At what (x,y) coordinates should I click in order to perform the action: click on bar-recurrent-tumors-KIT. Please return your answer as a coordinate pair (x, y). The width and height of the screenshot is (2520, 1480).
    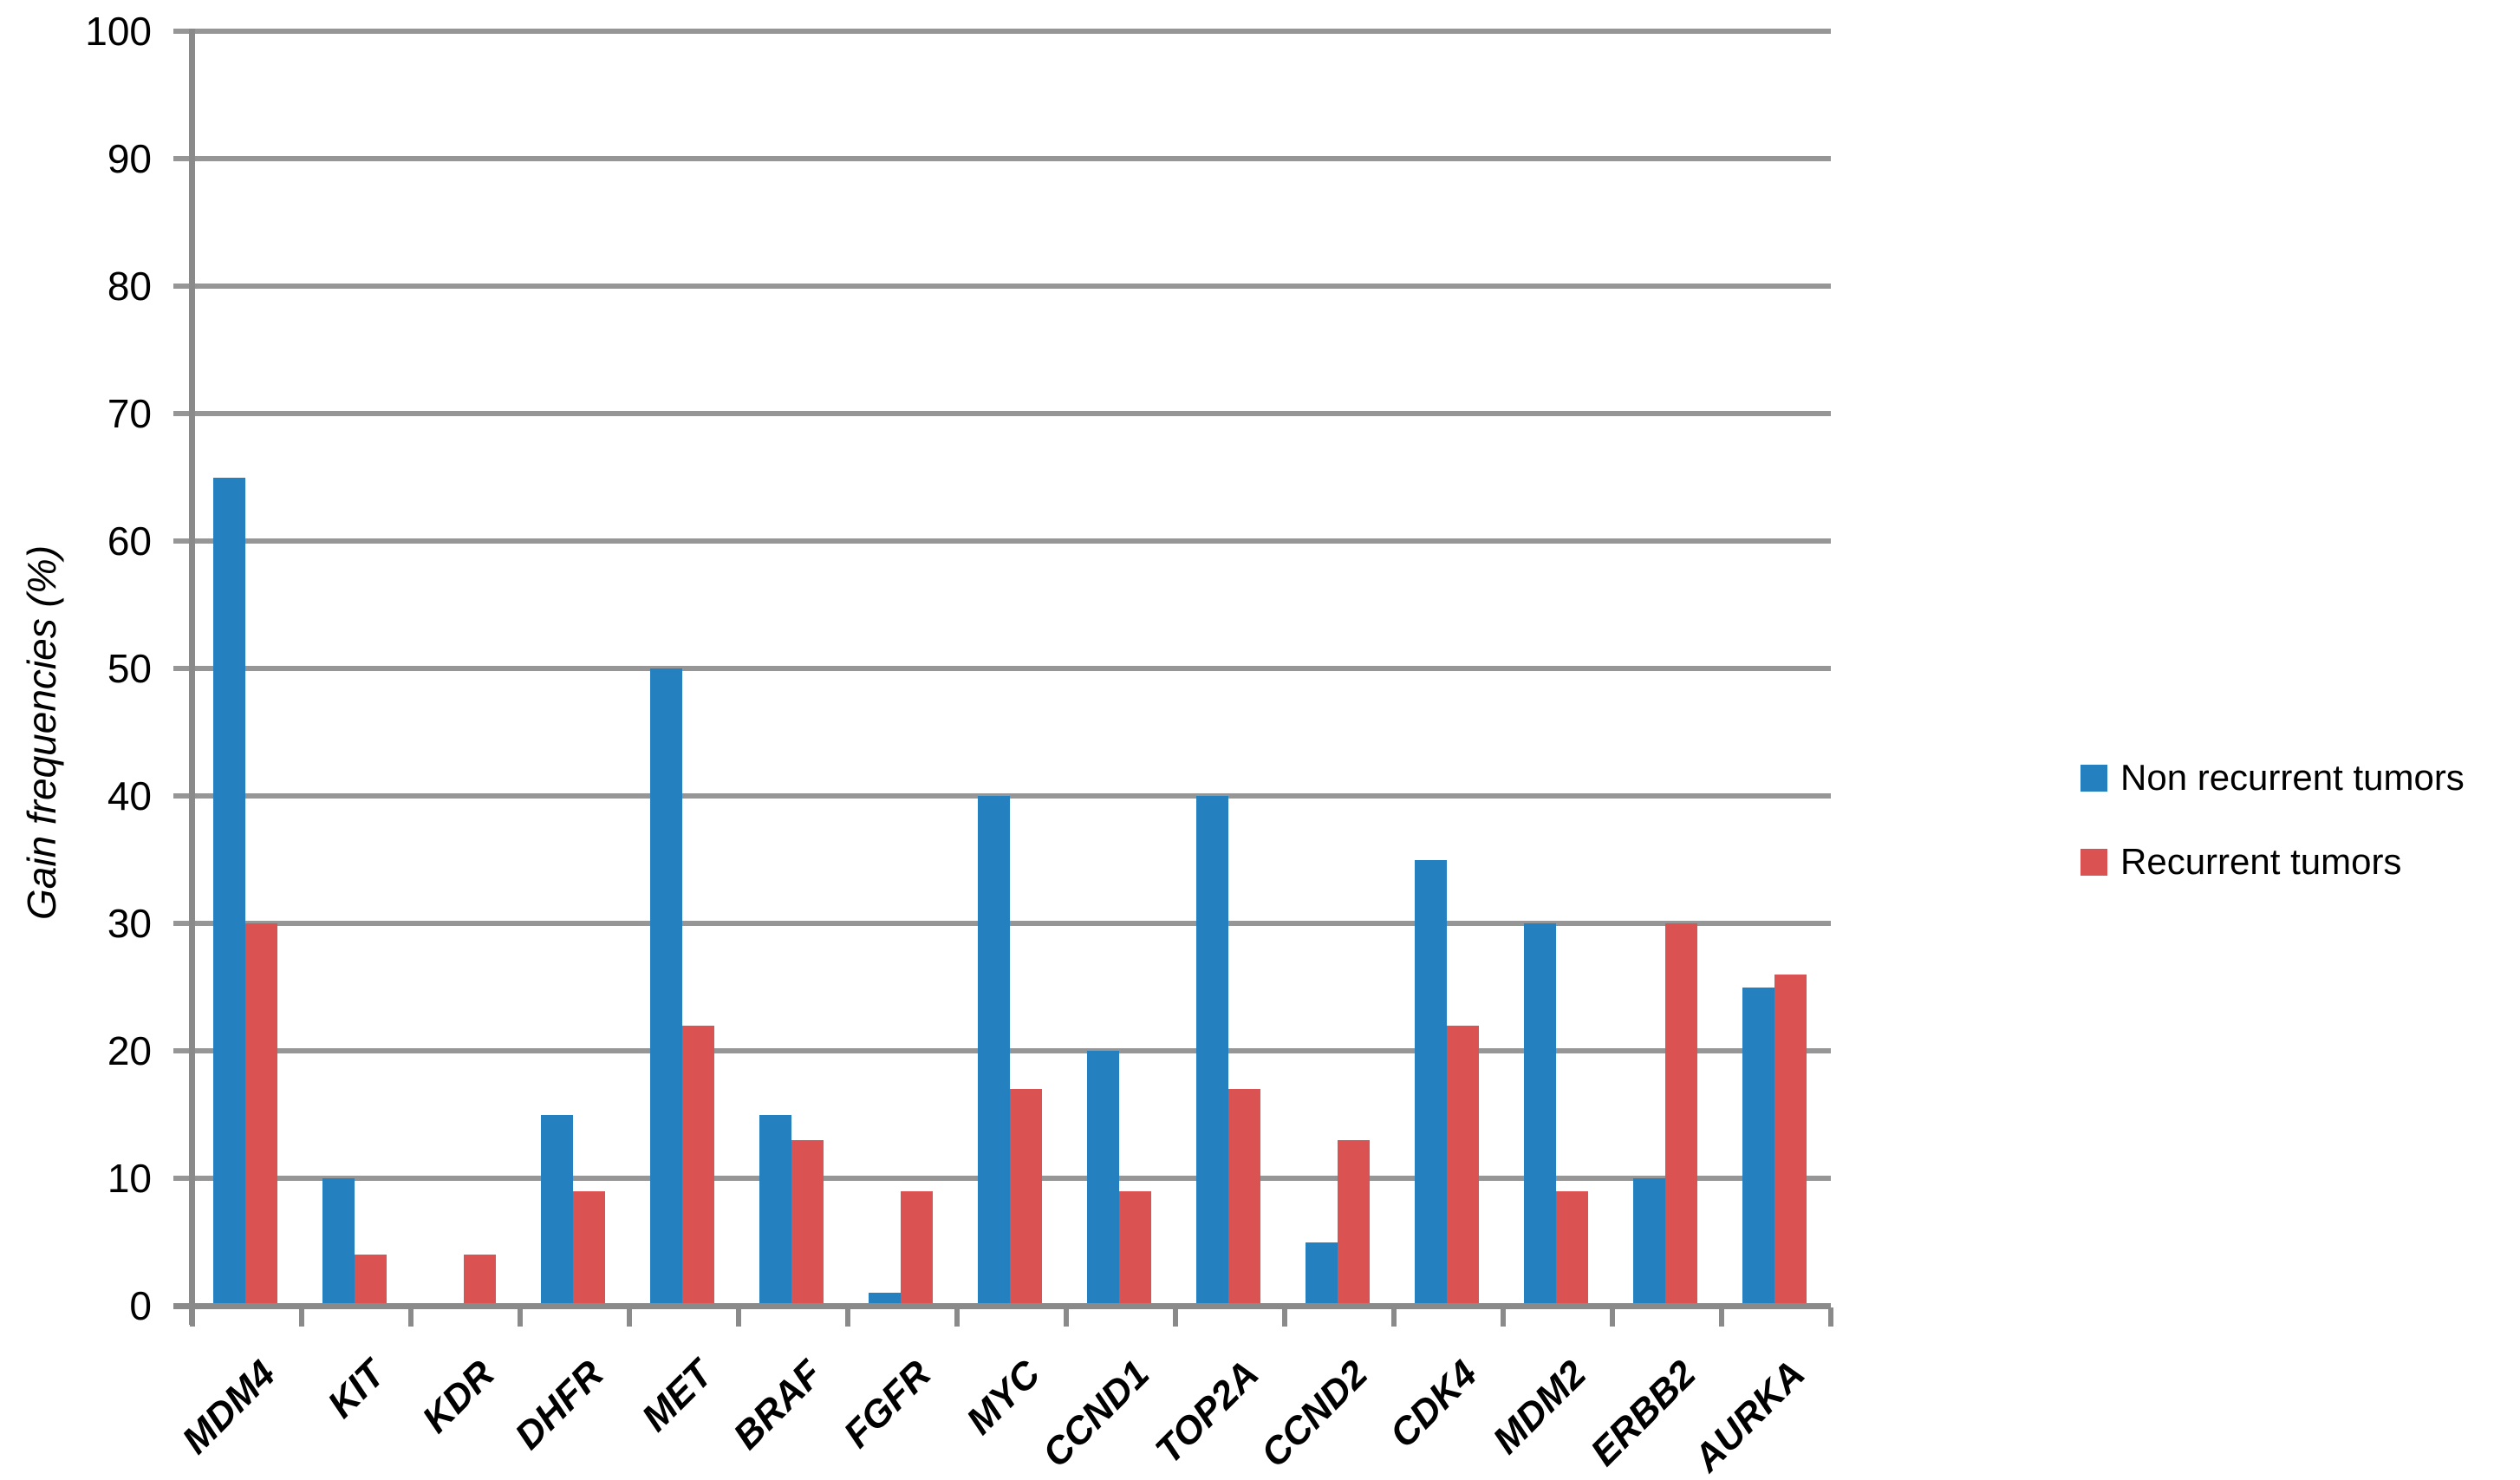
    Looking at the image, I should click on (371, 1280).